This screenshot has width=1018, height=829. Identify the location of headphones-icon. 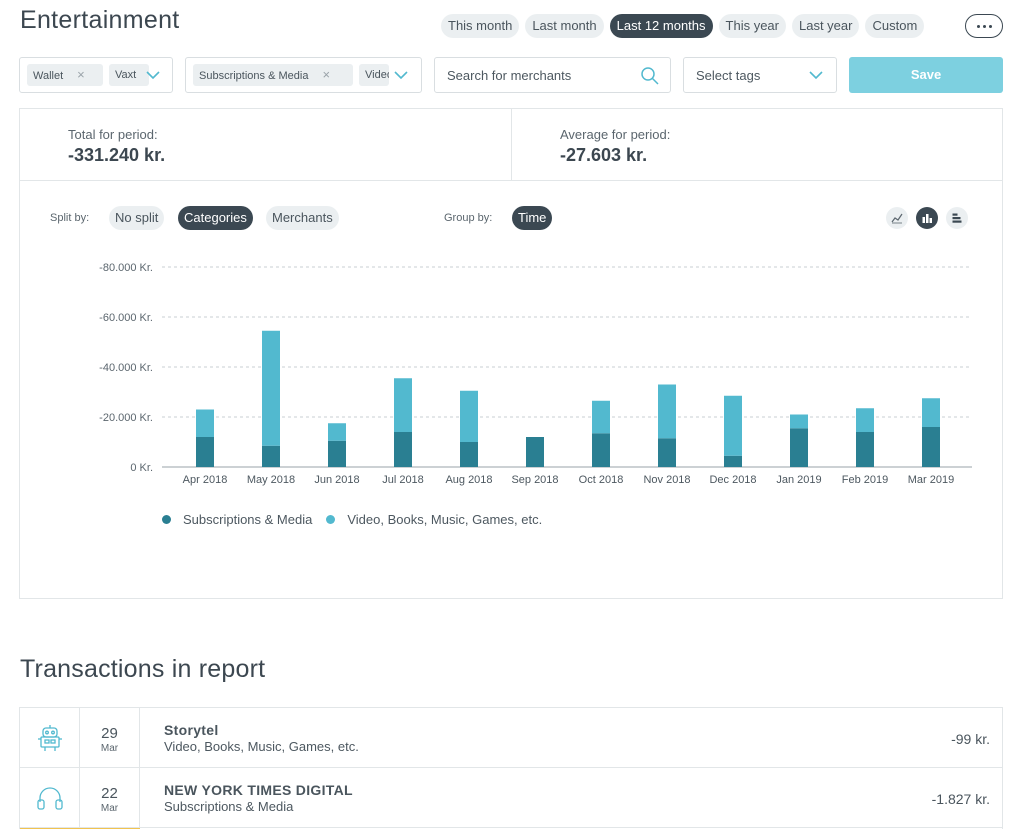
(50, 797).